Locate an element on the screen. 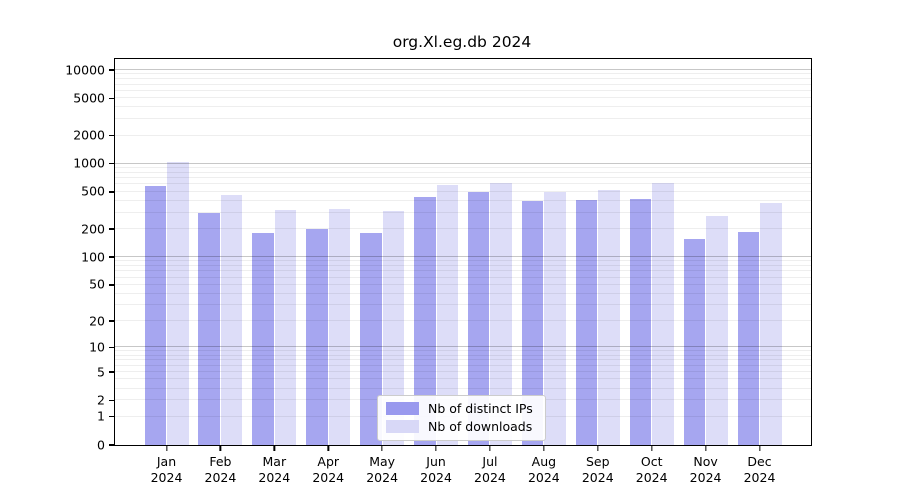 This screenshot has height=500, width=900. bar-nb-of-distinct-ips-dec-2024 is located at coordinates (748, 338).